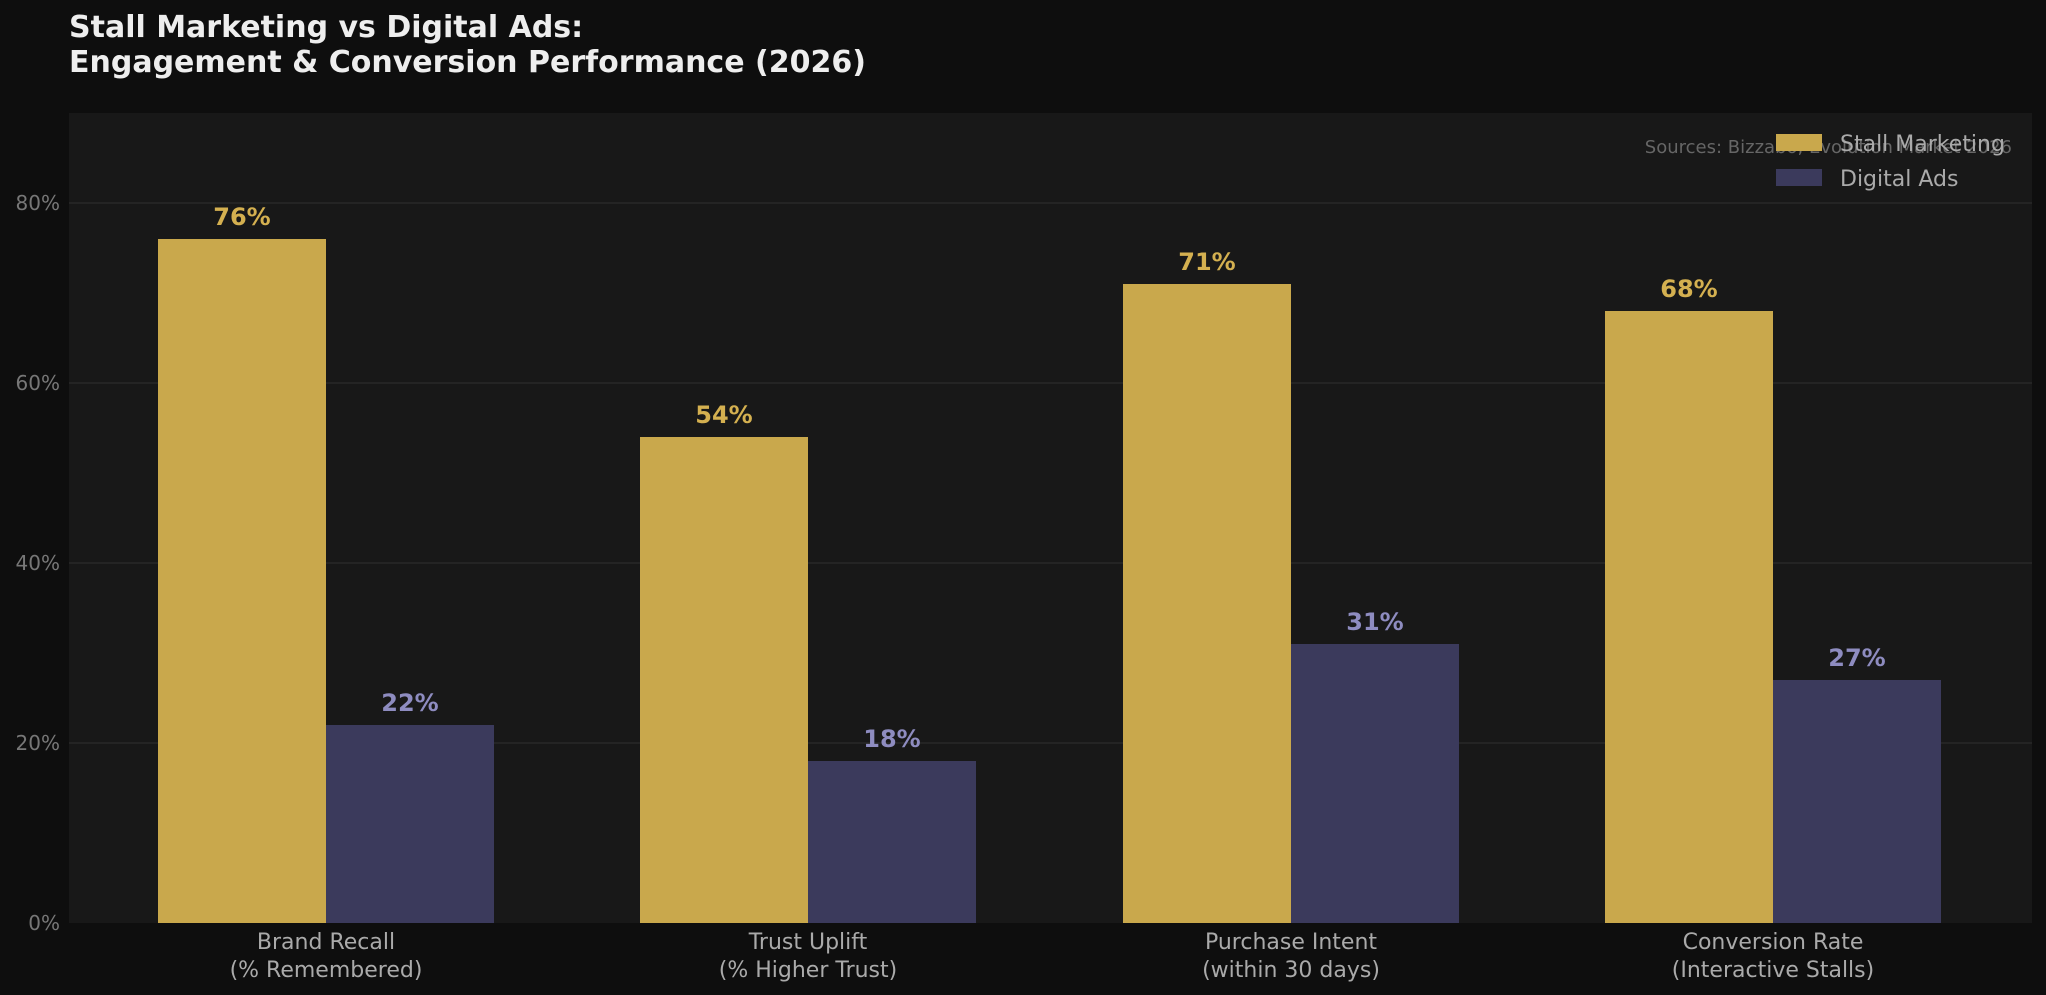  Describe the element at coordinates (326, 27) in the screenshot. I see `chart-title-line-1: Stall Marketing vs Digital Ads:` at that location.